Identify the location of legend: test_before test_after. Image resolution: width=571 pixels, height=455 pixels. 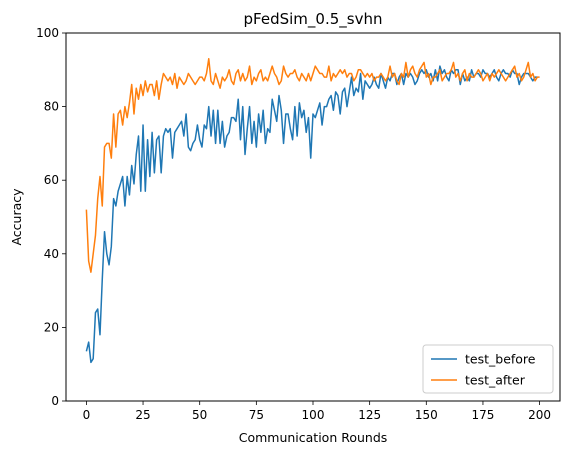
(488, 369).